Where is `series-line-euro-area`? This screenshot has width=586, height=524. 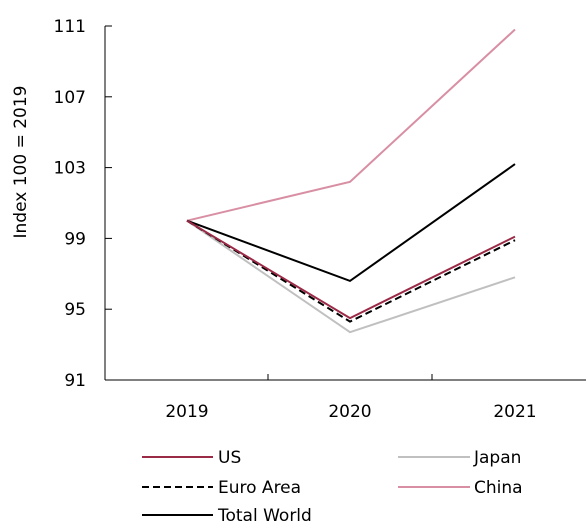 series-line-euro-area is located at coordinates (351, 271).